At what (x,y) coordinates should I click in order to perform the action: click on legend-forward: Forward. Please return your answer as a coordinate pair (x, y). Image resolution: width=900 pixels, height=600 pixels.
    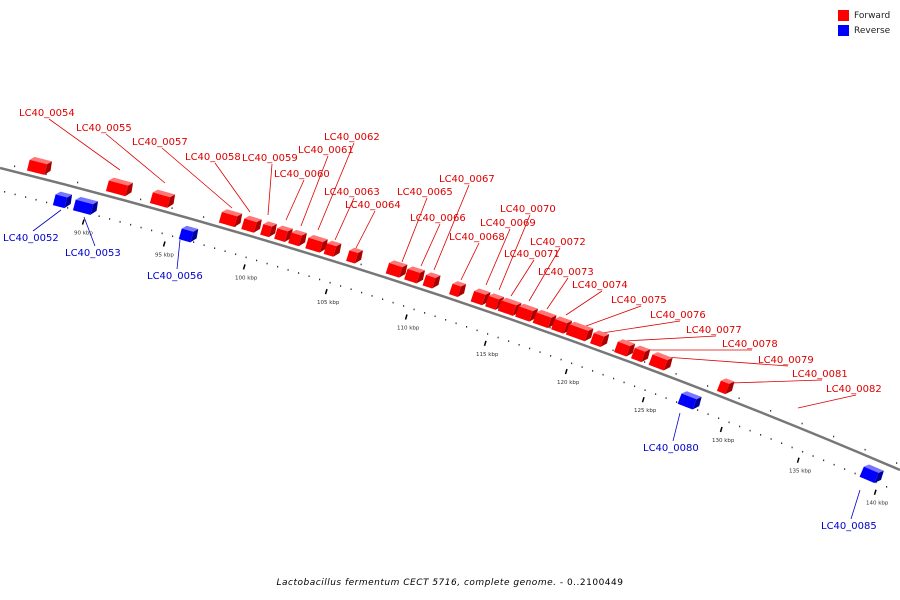
    Looking at the image, I should click on (868, 15).